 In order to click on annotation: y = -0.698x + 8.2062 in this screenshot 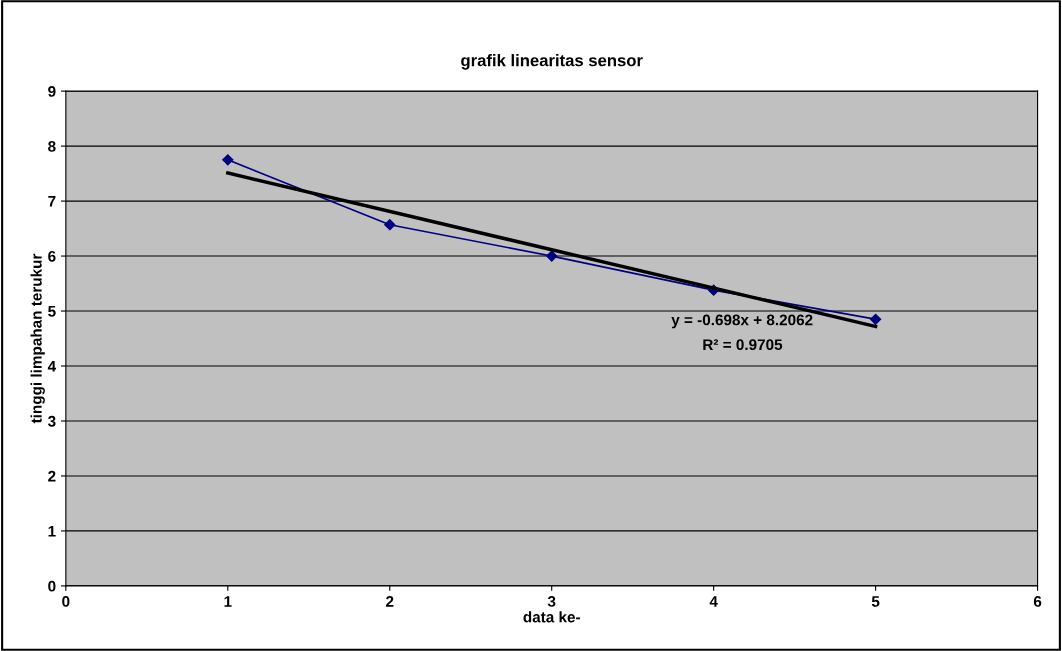, I will do `click(742, 321)`.